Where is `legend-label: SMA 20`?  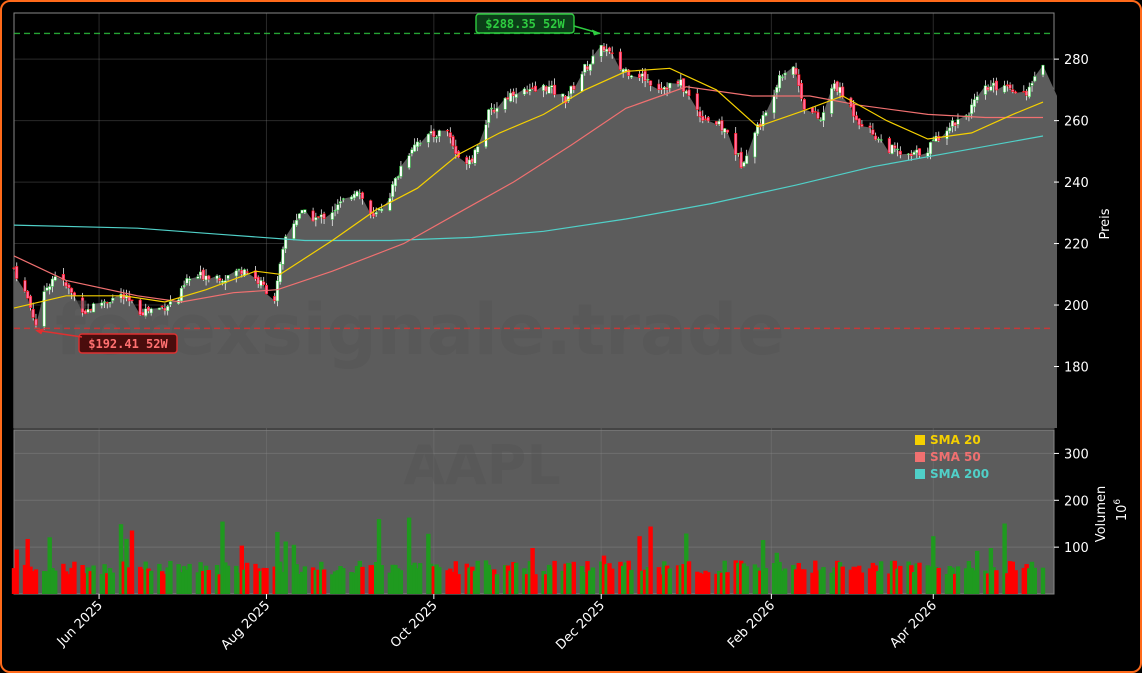
legend-label: SMA 20 is located at coordinates (955, 440).